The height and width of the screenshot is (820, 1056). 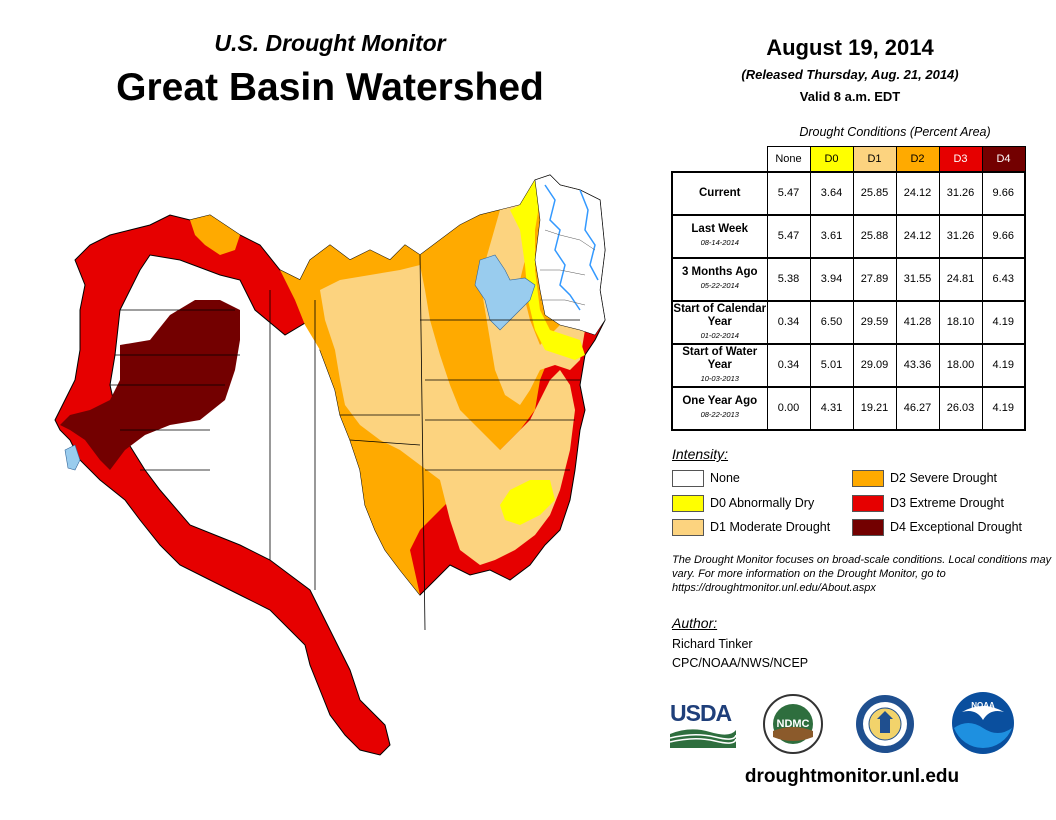 I want to click on column-header-d2: D2, so click(x=917, y=159).